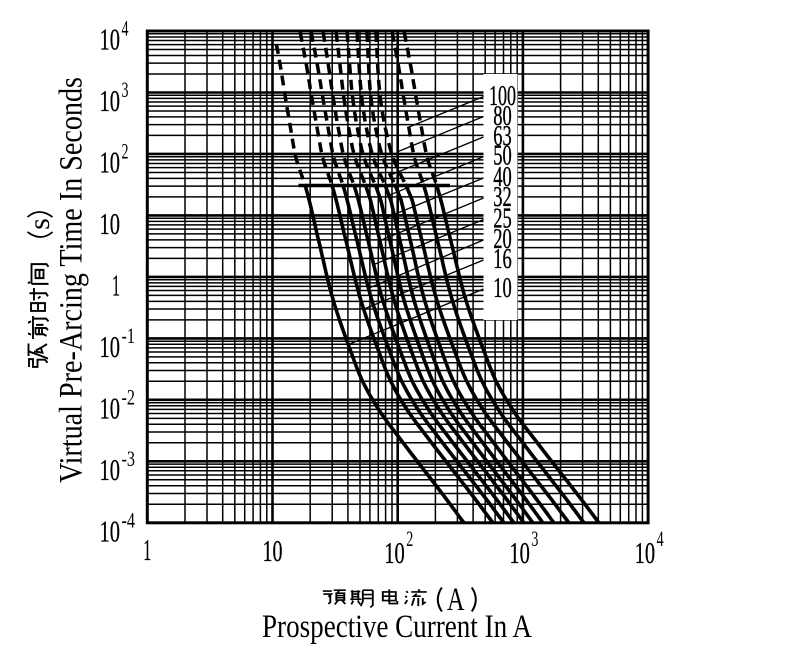 Image resolution: width=790 pixels, height=653 pixels. I want to click on svg-text: -4, so click(129, 519).